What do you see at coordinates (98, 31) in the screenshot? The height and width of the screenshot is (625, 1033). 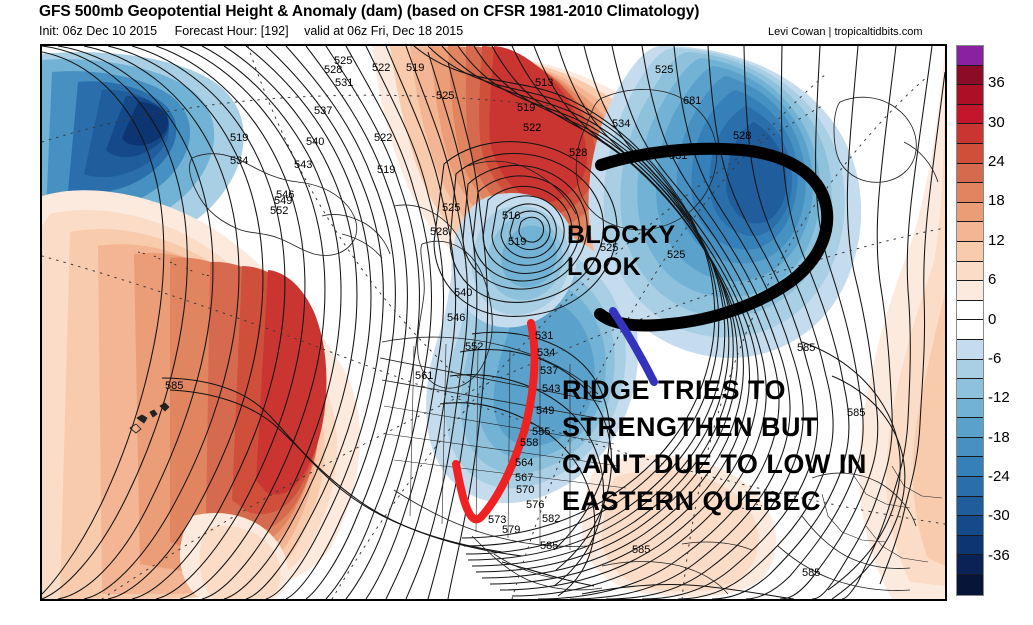 I see `init-time-label: Init: 06z Dec 10 2015` at bounding box center [98, 31].